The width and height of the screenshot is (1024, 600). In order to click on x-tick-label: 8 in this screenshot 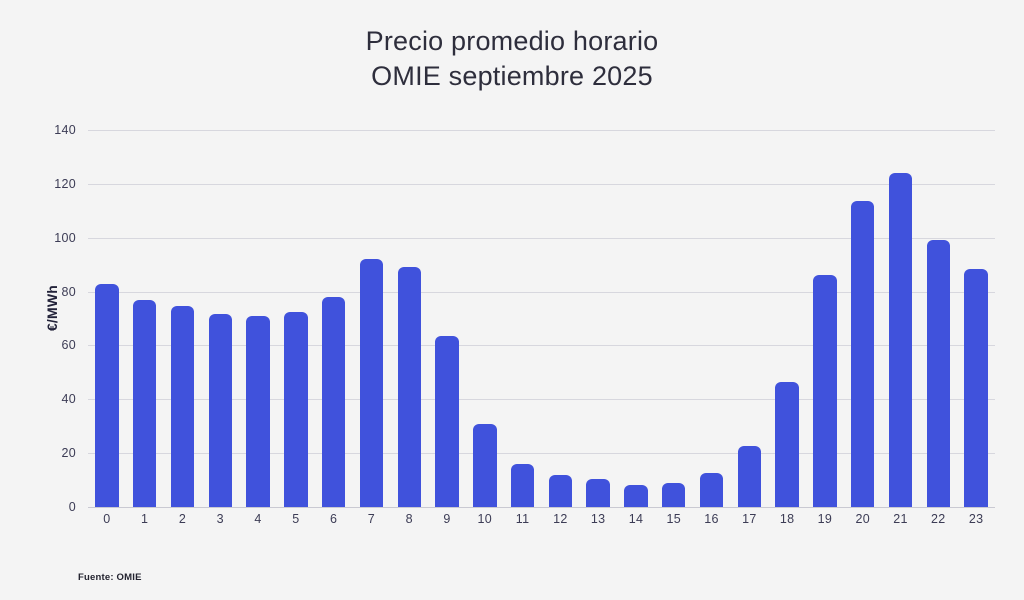, I will do `click(409, 519)`.